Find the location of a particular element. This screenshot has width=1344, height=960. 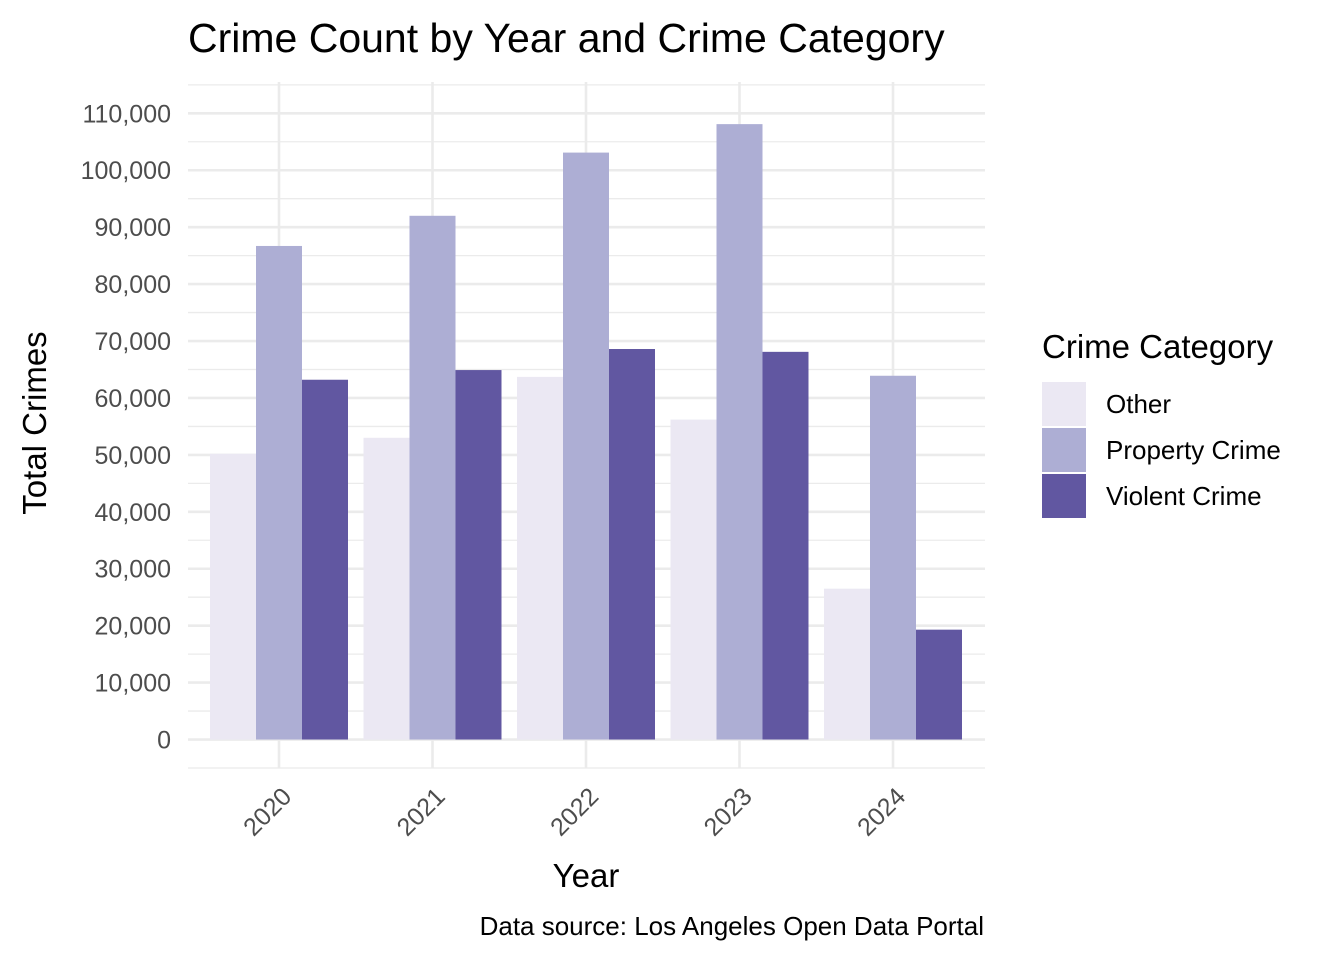

legend-items: Other Property Crime Violent Crime is located at coordinates (1161, 450).